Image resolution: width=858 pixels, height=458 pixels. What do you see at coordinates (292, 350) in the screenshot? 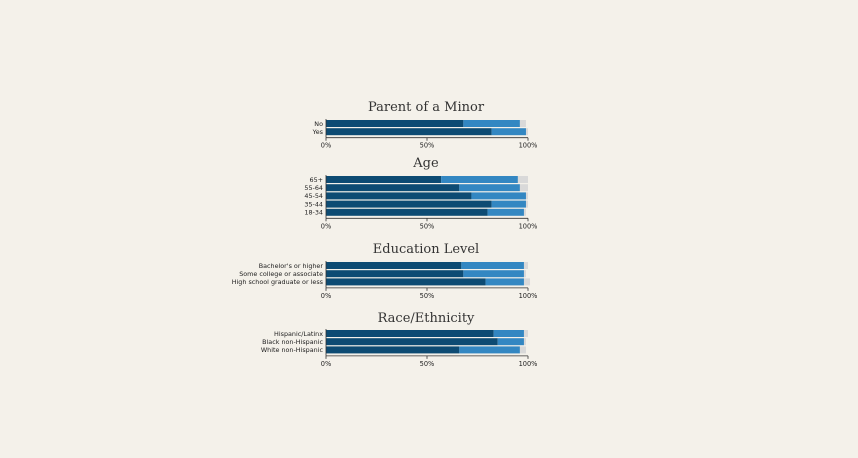
I see `category-label: White non-Hispanic` at bounding box center [292, 350].